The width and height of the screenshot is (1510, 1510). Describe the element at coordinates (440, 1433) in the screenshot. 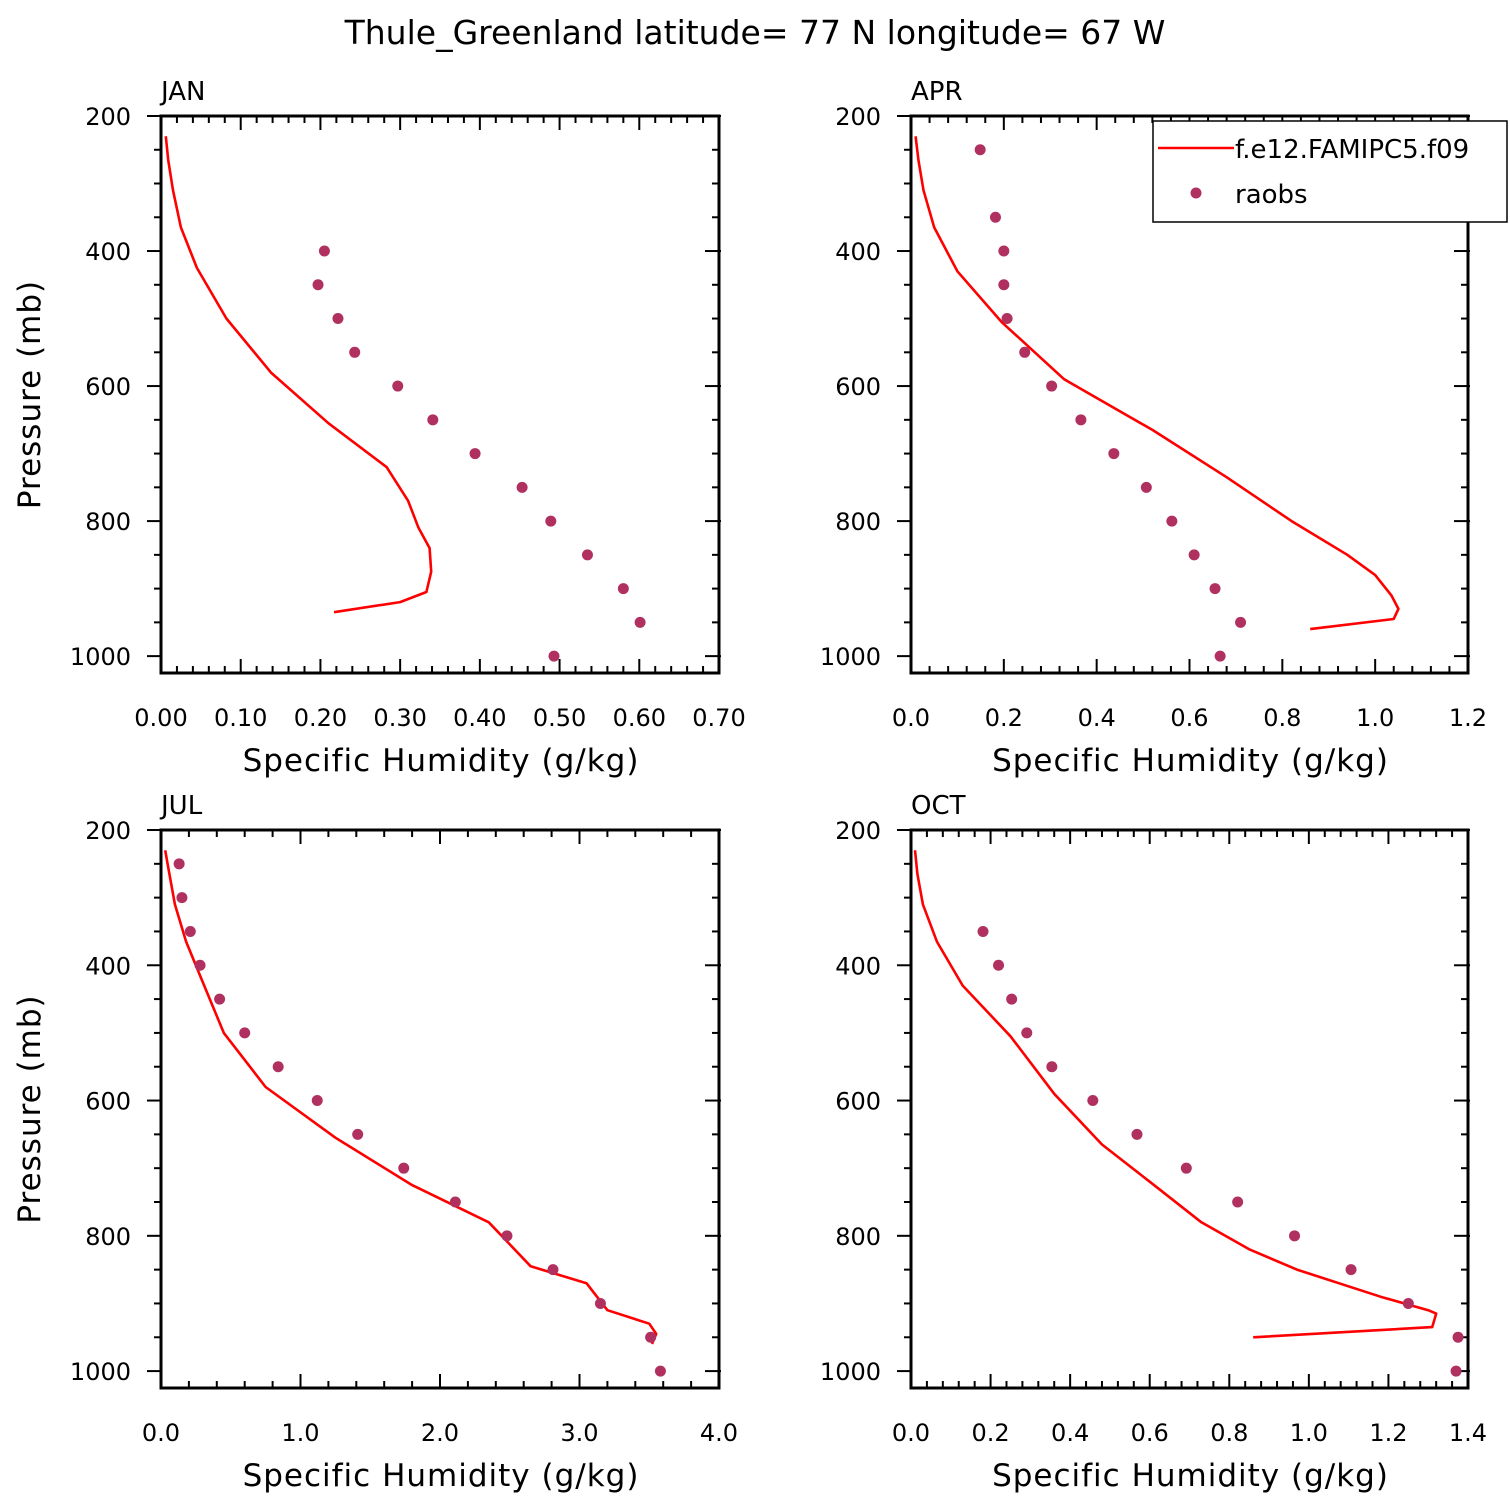

I see `x-tick-label: 2.0` at that location.